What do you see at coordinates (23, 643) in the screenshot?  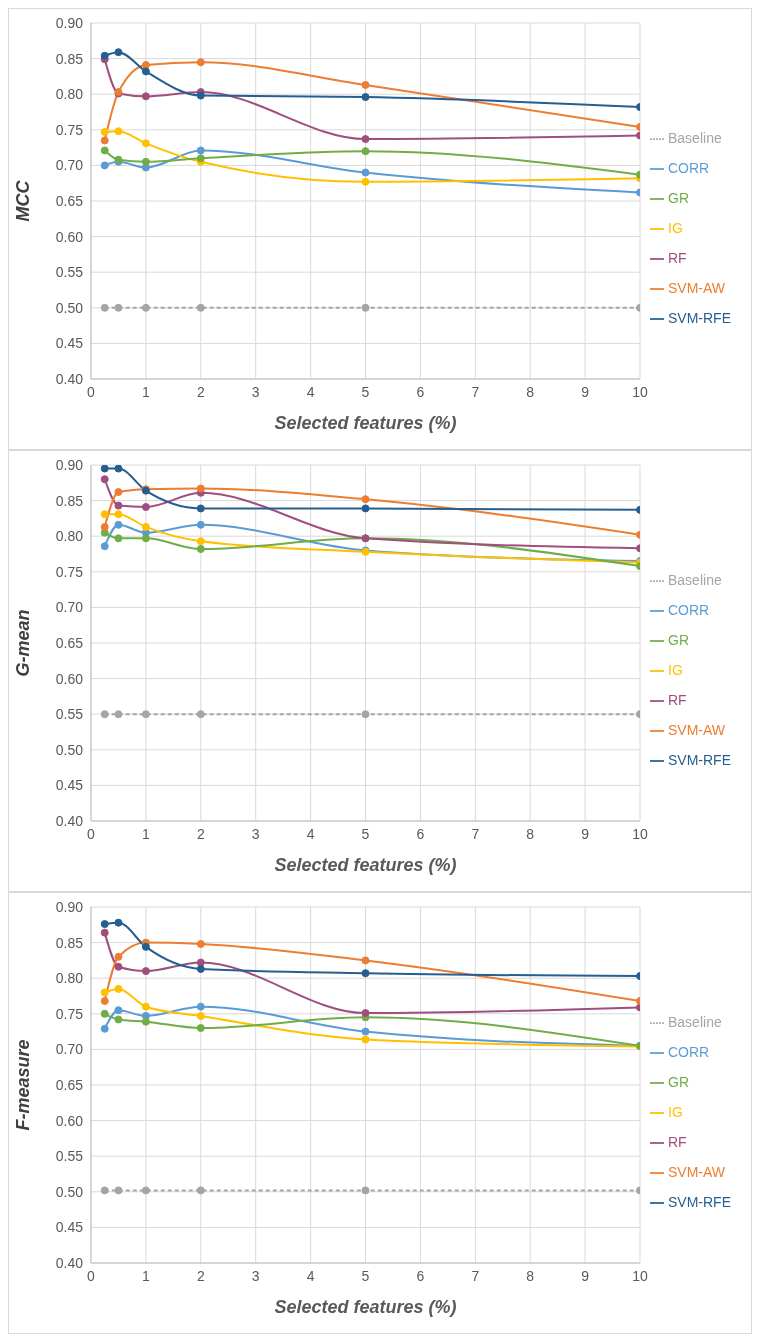 I see `y-axis-title: G-mean` at bounding box center [23, 643].